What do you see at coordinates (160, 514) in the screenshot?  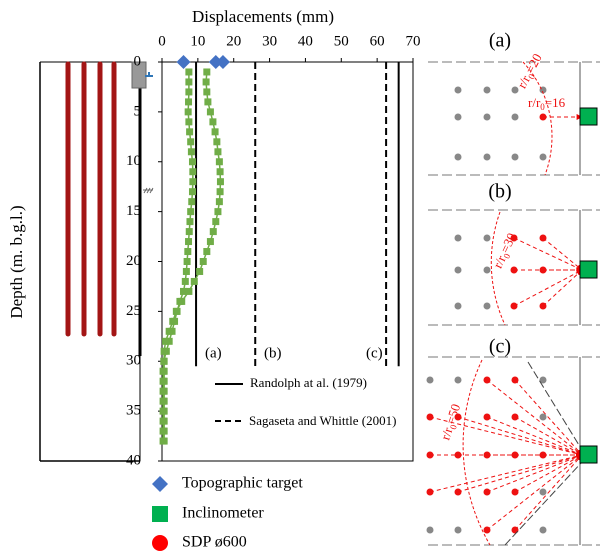 I see `legend-square` at bounding box center [160, 514].